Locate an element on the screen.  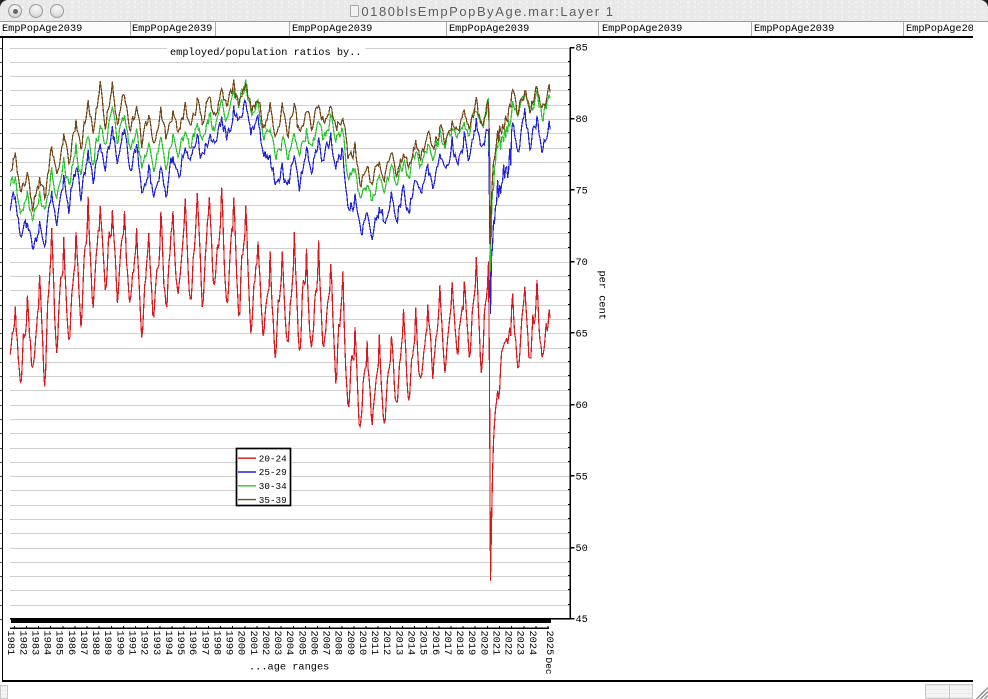
svg-text: 2014 is located at coordinates (411, 643).